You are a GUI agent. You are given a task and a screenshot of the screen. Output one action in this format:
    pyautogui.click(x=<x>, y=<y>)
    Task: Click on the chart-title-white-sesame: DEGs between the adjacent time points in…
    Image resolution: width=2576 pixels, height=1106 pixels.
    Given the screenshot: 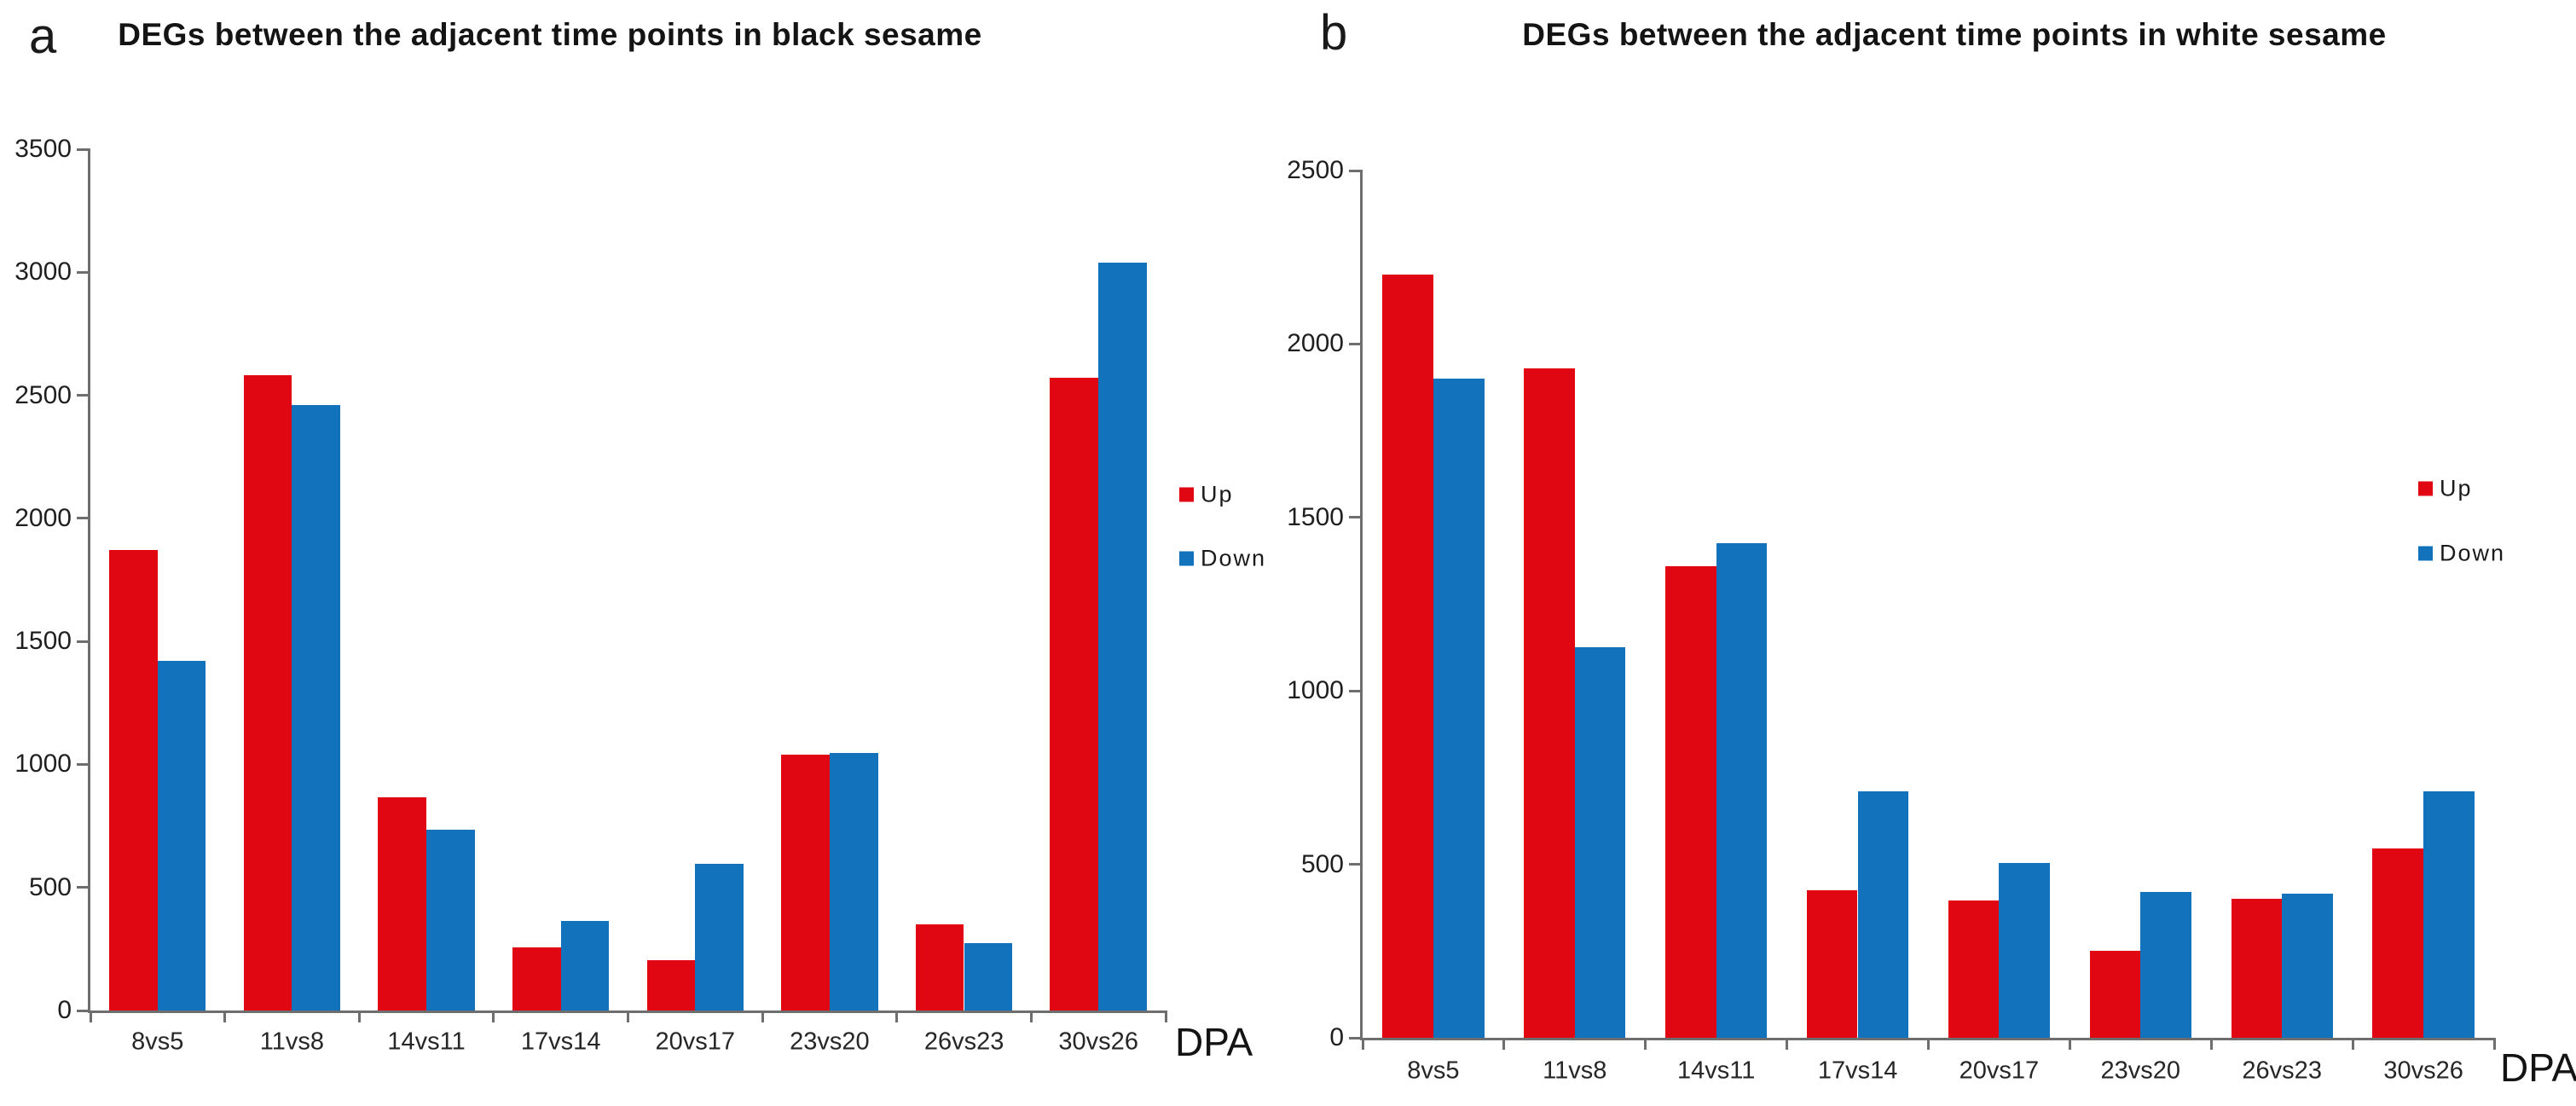 What is the action you would take?
    pyautogui.click(x=1954, y=35)
    